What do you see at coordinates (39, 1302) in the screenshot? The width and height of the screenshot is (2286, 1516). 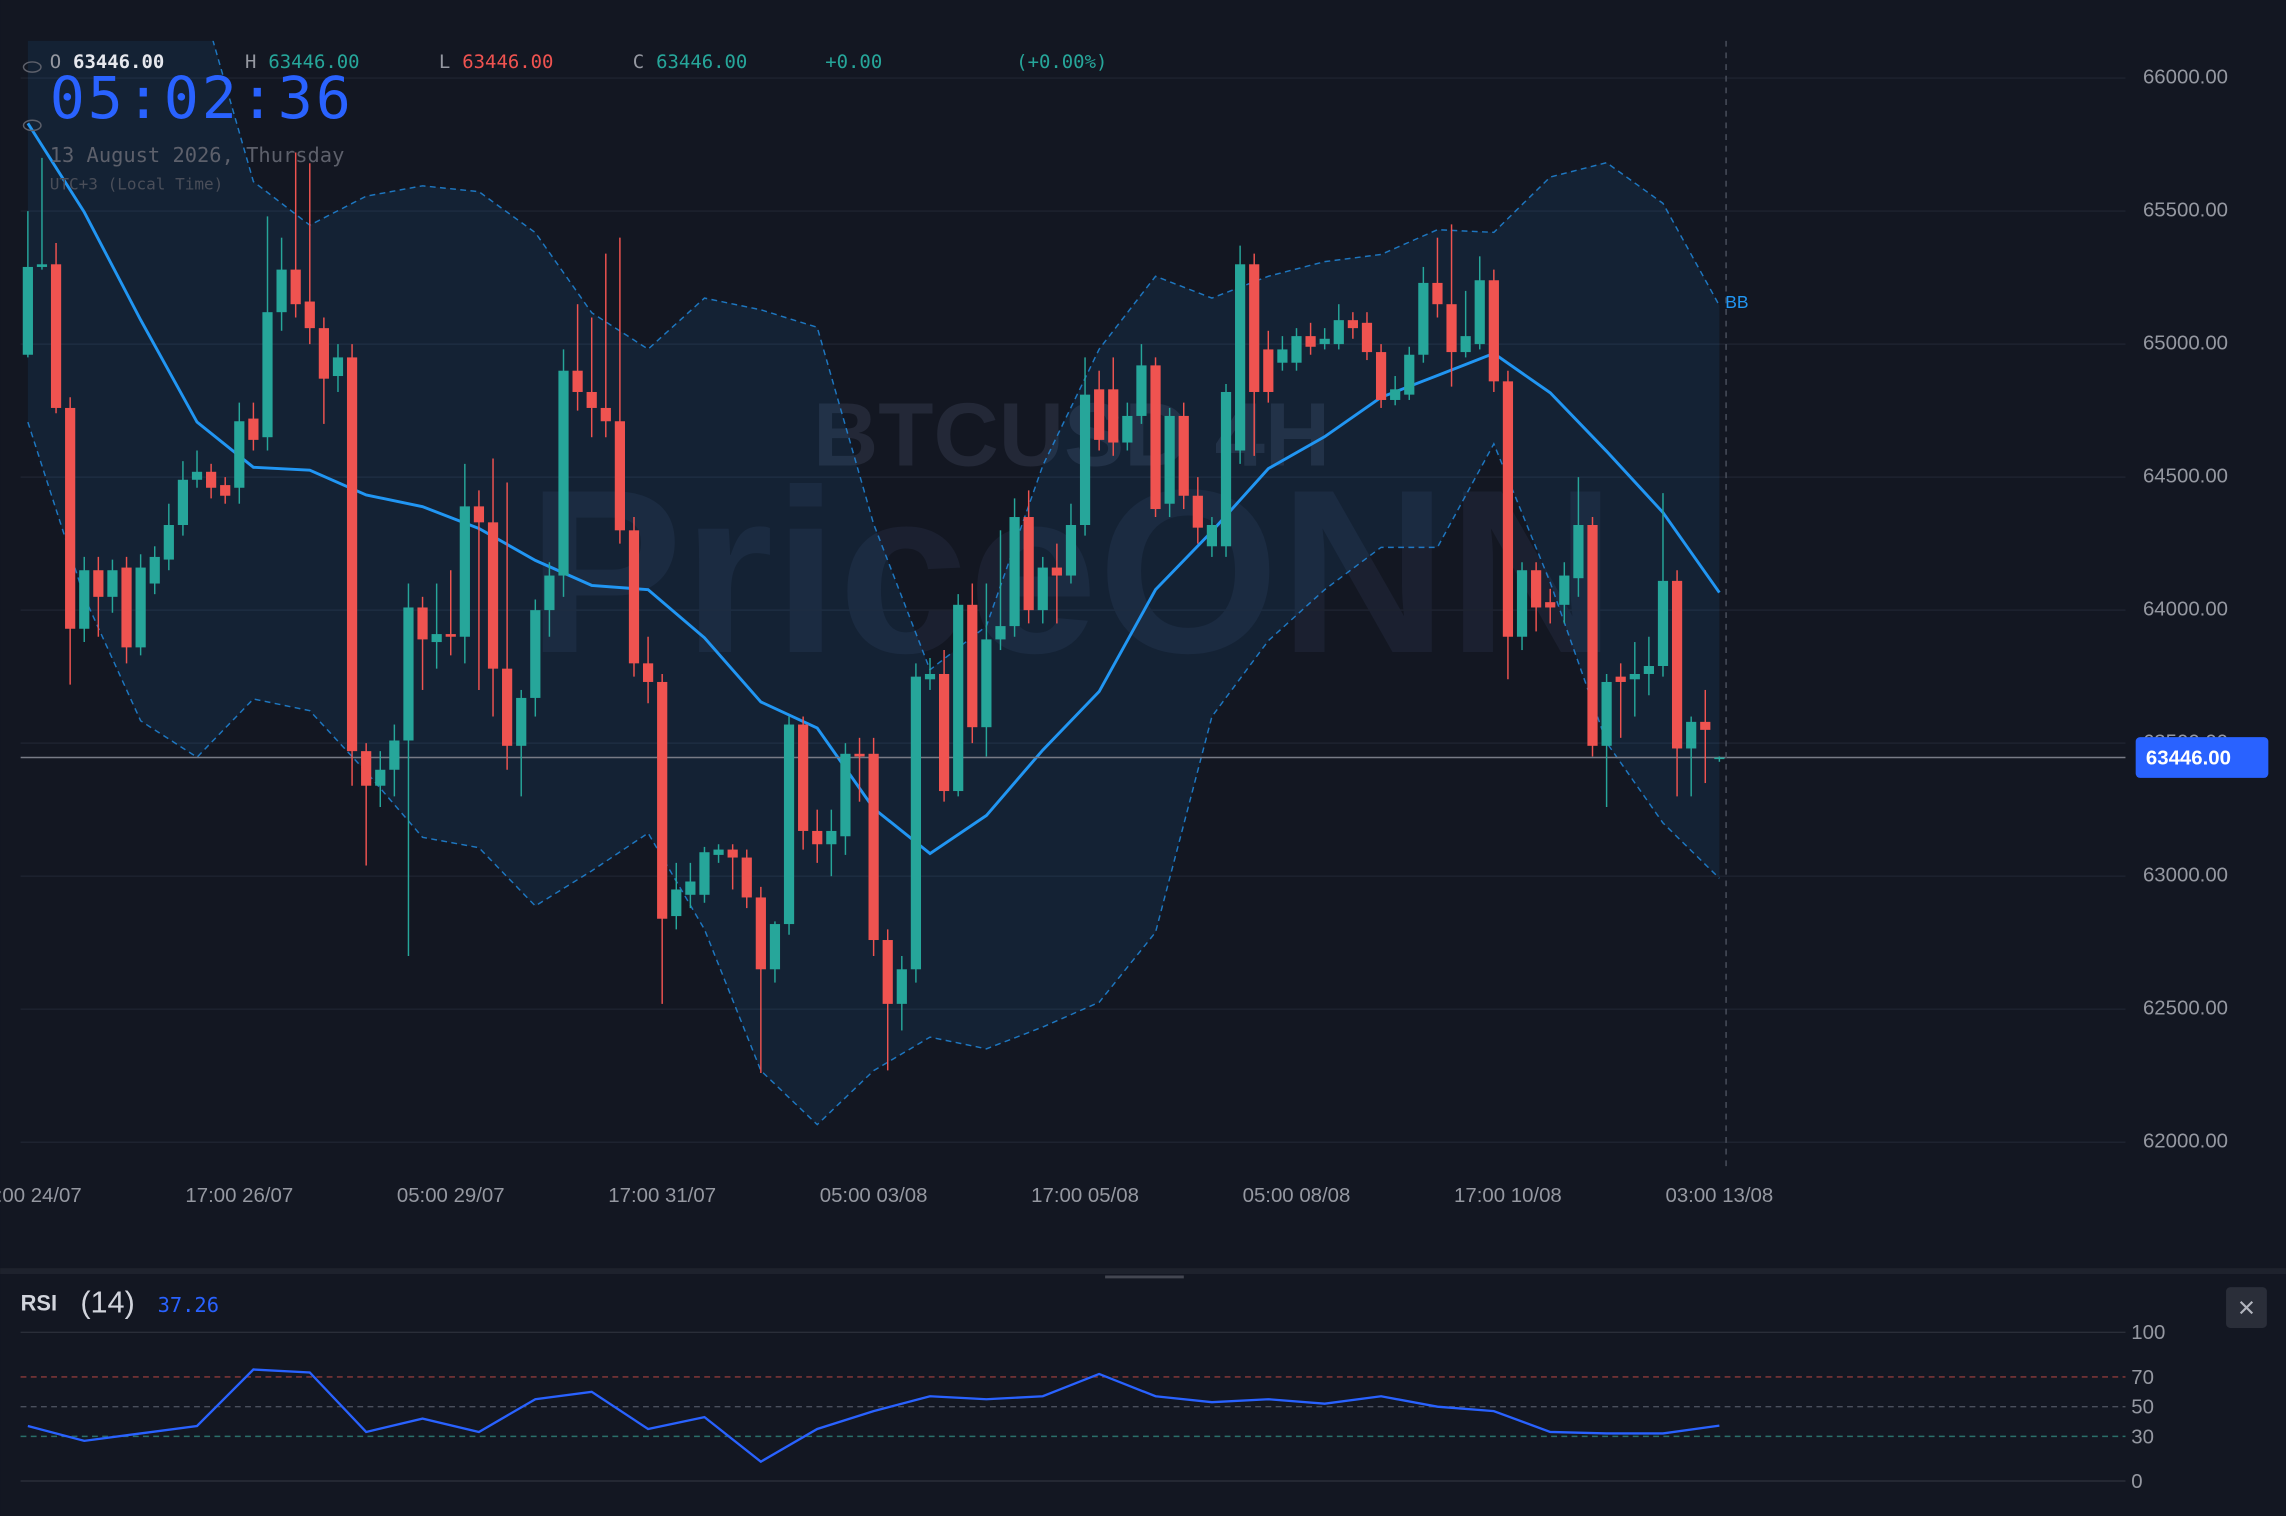 I see `rsi-title: RSI` at bounding box center [39, 1302].